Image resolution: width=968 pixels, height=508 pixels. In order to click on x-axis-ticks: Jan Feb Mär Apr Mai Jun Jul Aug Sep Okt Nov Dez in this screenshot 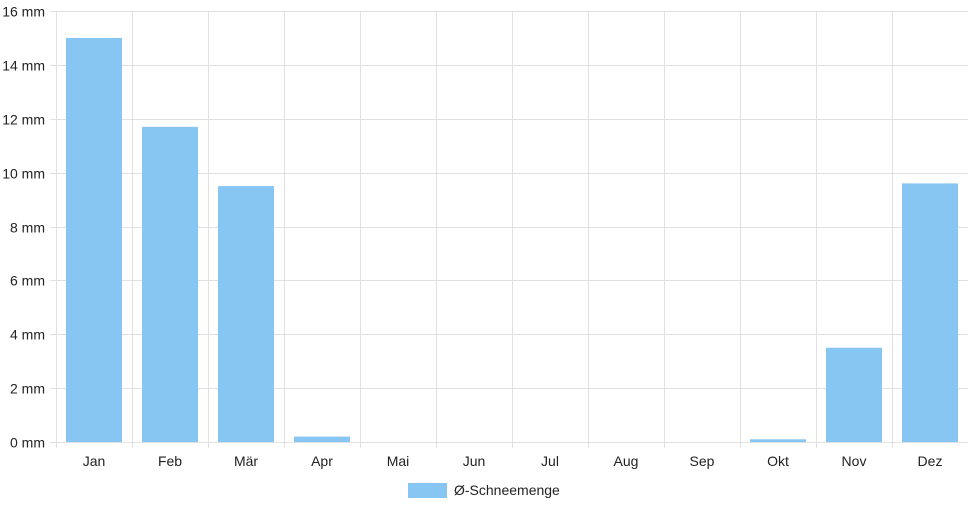, I will do `click(513, 461)`.